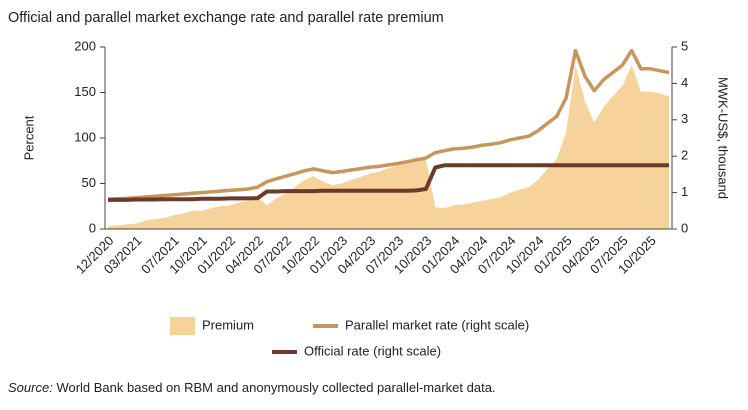 Image resolution: width=748 pixels, height=410 pixels. What do you see at coordinates (684, 82) in the screenshot?
I see `y2-tick-label: 4` at bounding box center [684, 82].